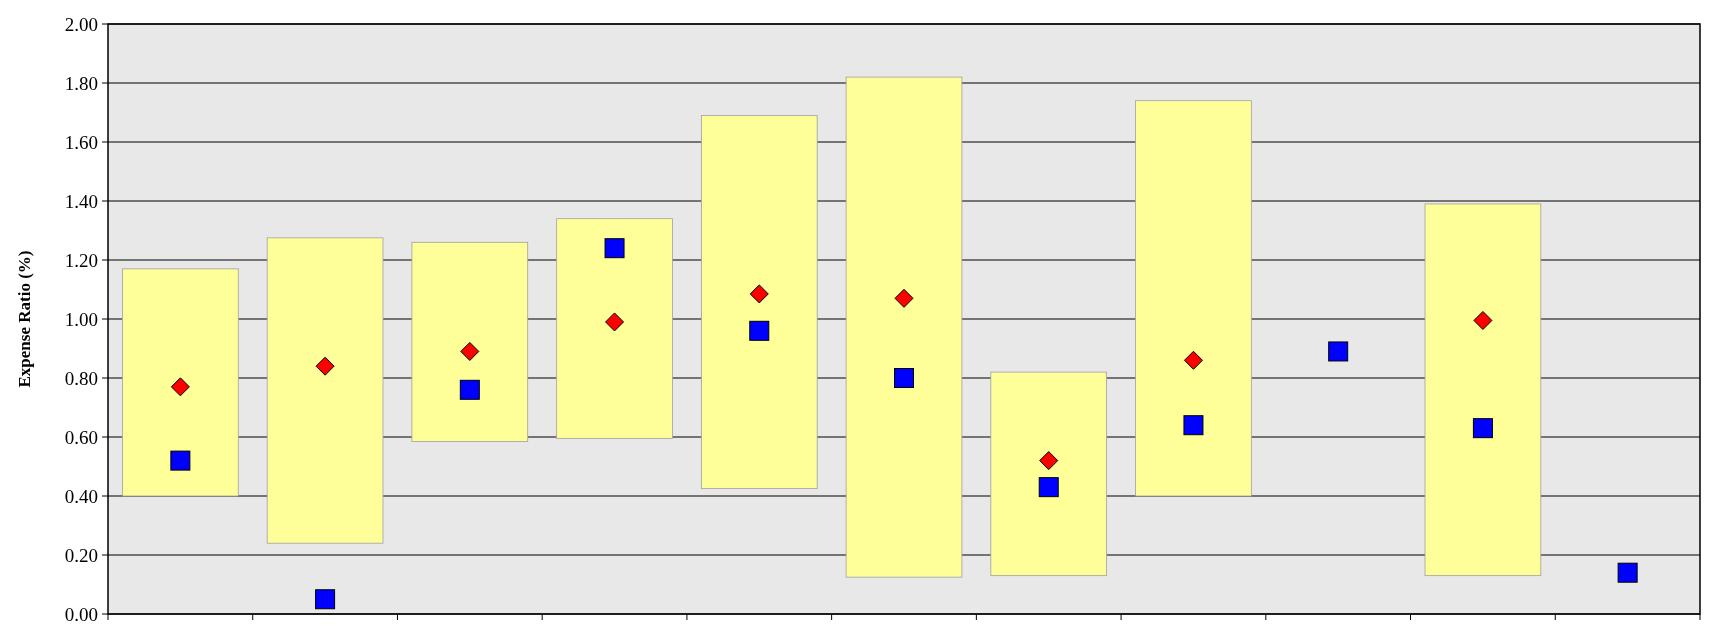  Describe the element at coordinates (81, 260) in the screenshot. I see `y-tick-label: 1.20` at that location.